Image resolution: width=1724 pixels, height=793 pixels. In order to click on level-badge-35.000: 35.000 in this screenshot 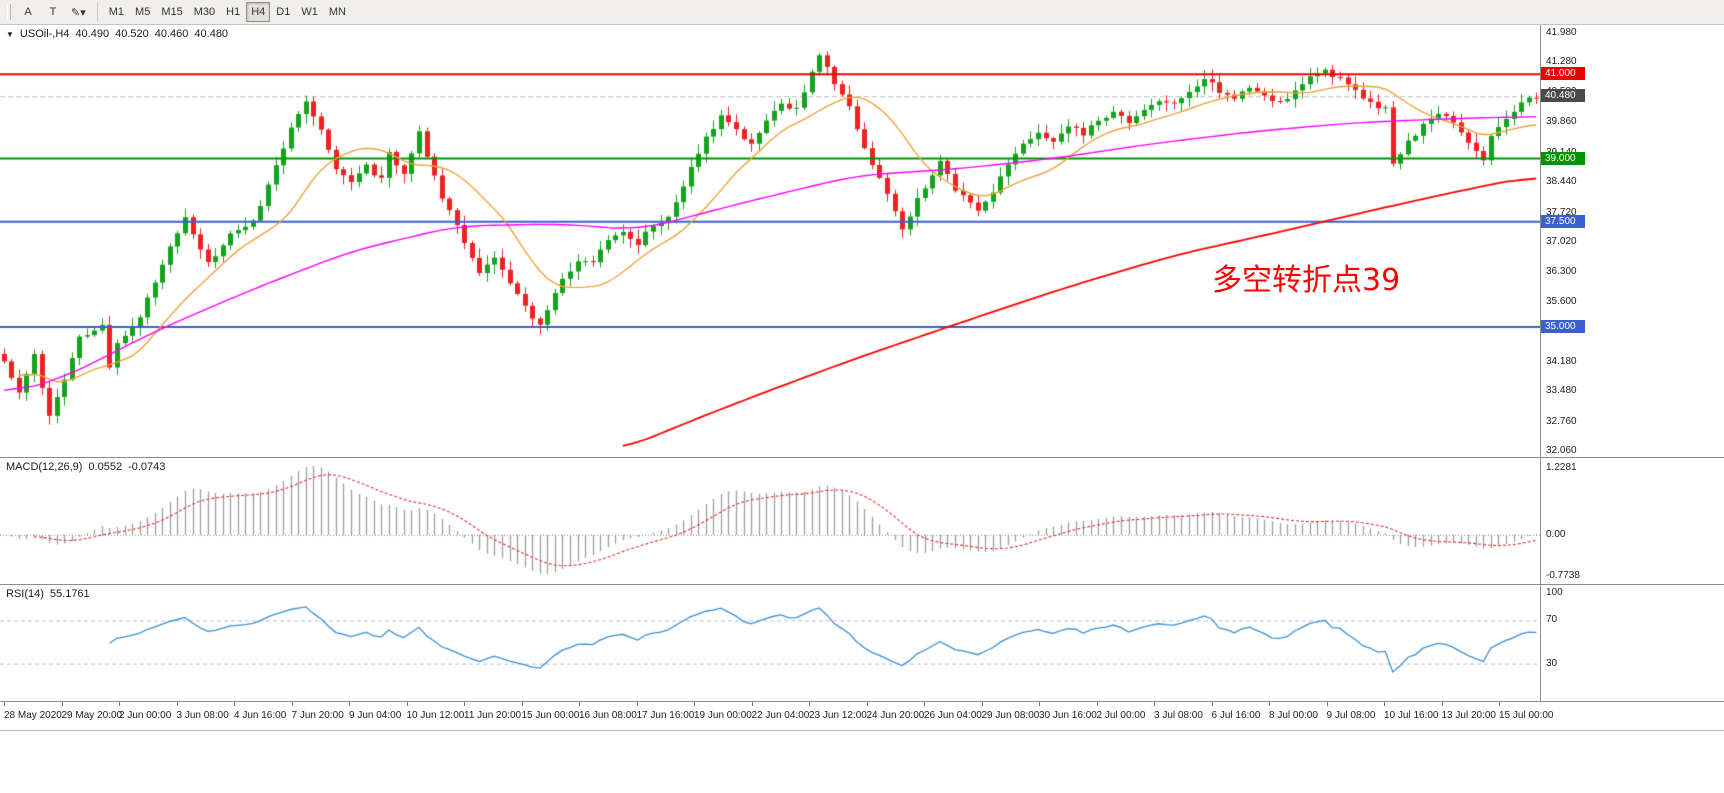, I will do `click(1563, 327)`.